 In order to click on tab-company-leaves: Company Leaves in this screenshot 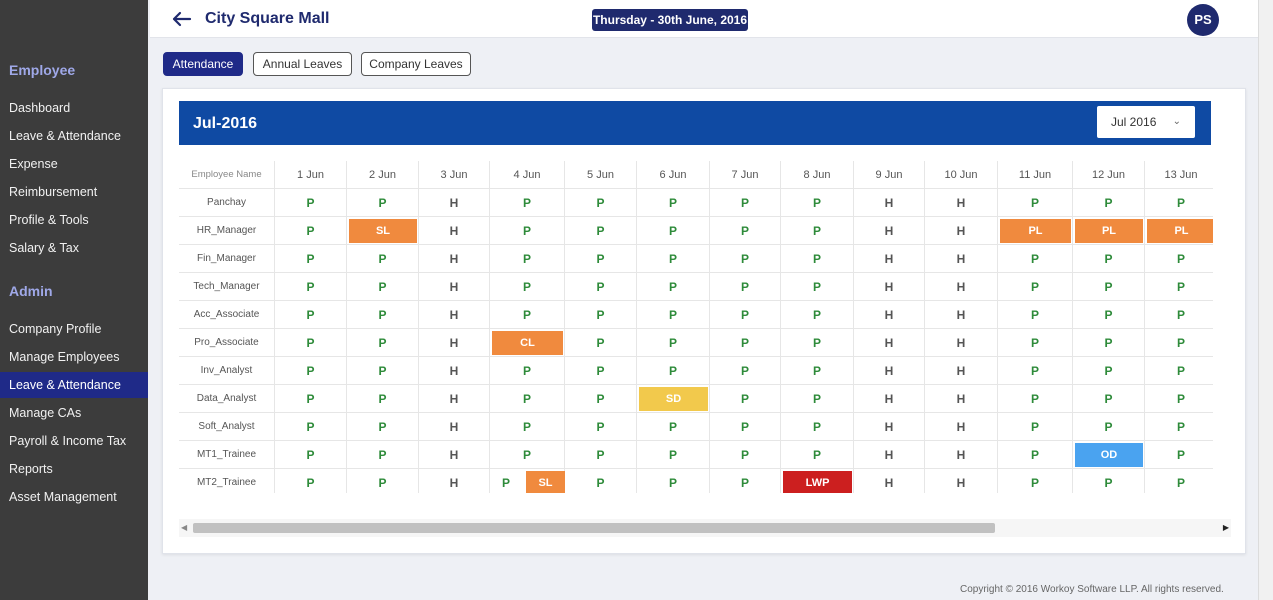, I will do `click(416, 64)`.